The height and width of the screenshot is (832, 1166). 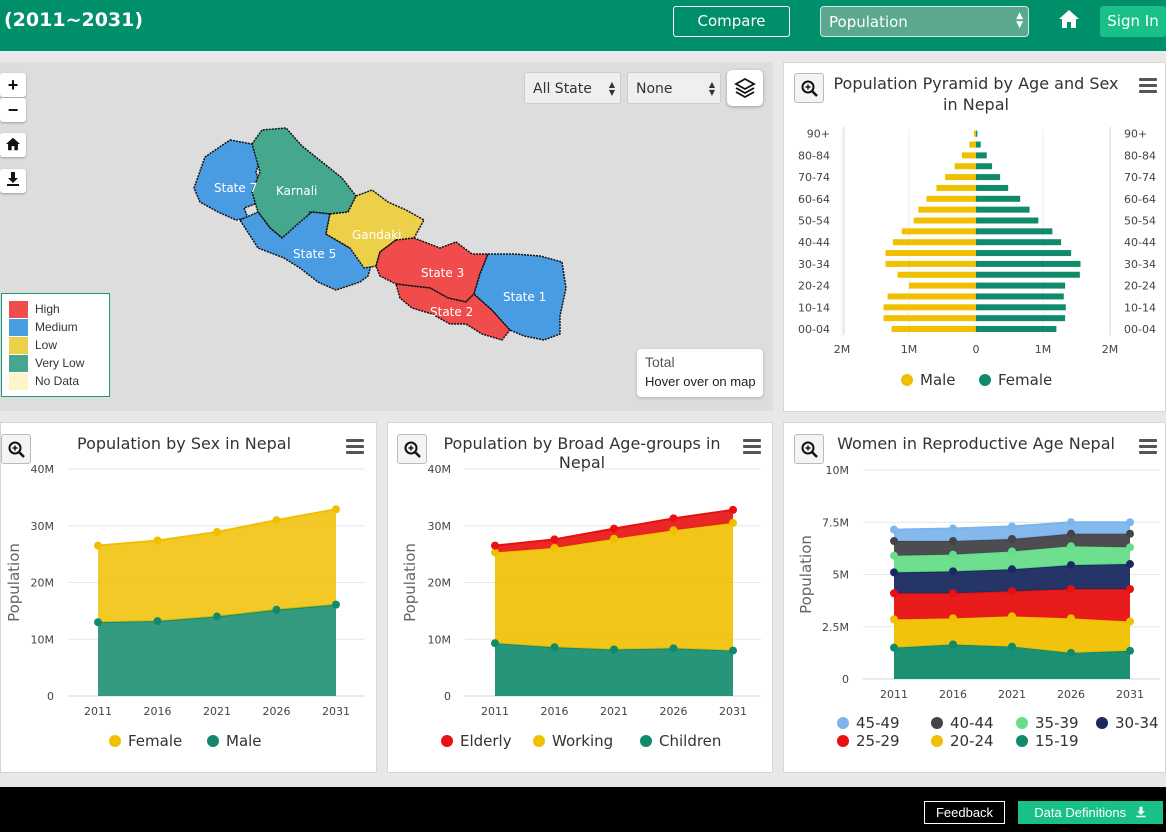 I want to click on x-tick-label: 2M, so click(x=842, y=349).